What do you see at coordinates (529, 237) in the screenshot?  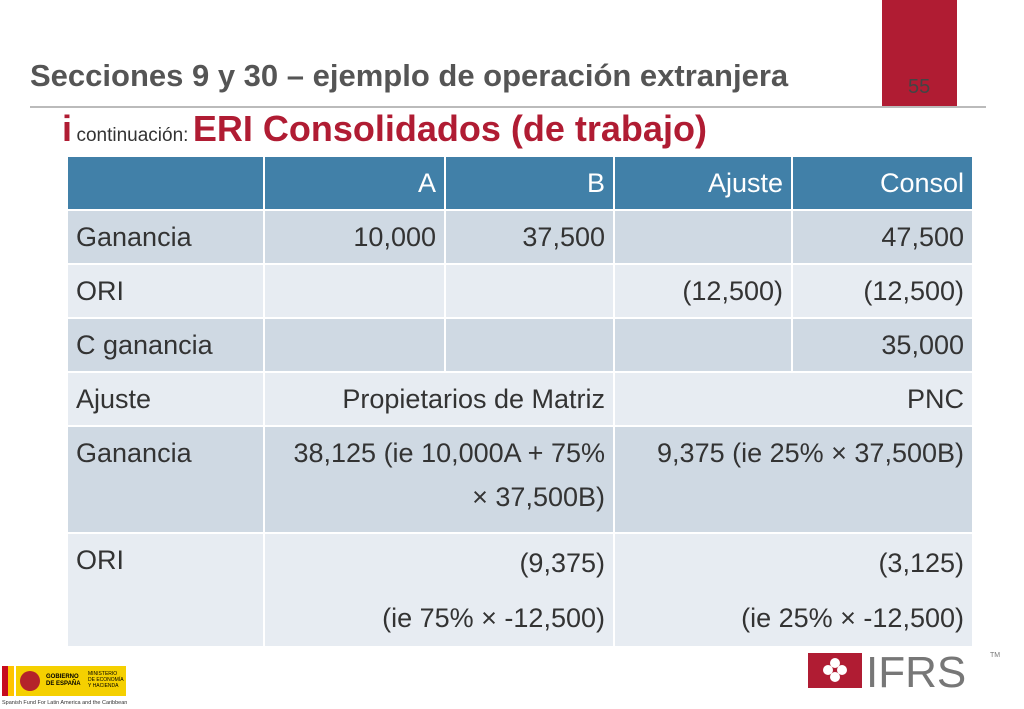 I see `table-cell: 37,500` at bounding box center [529, 237].